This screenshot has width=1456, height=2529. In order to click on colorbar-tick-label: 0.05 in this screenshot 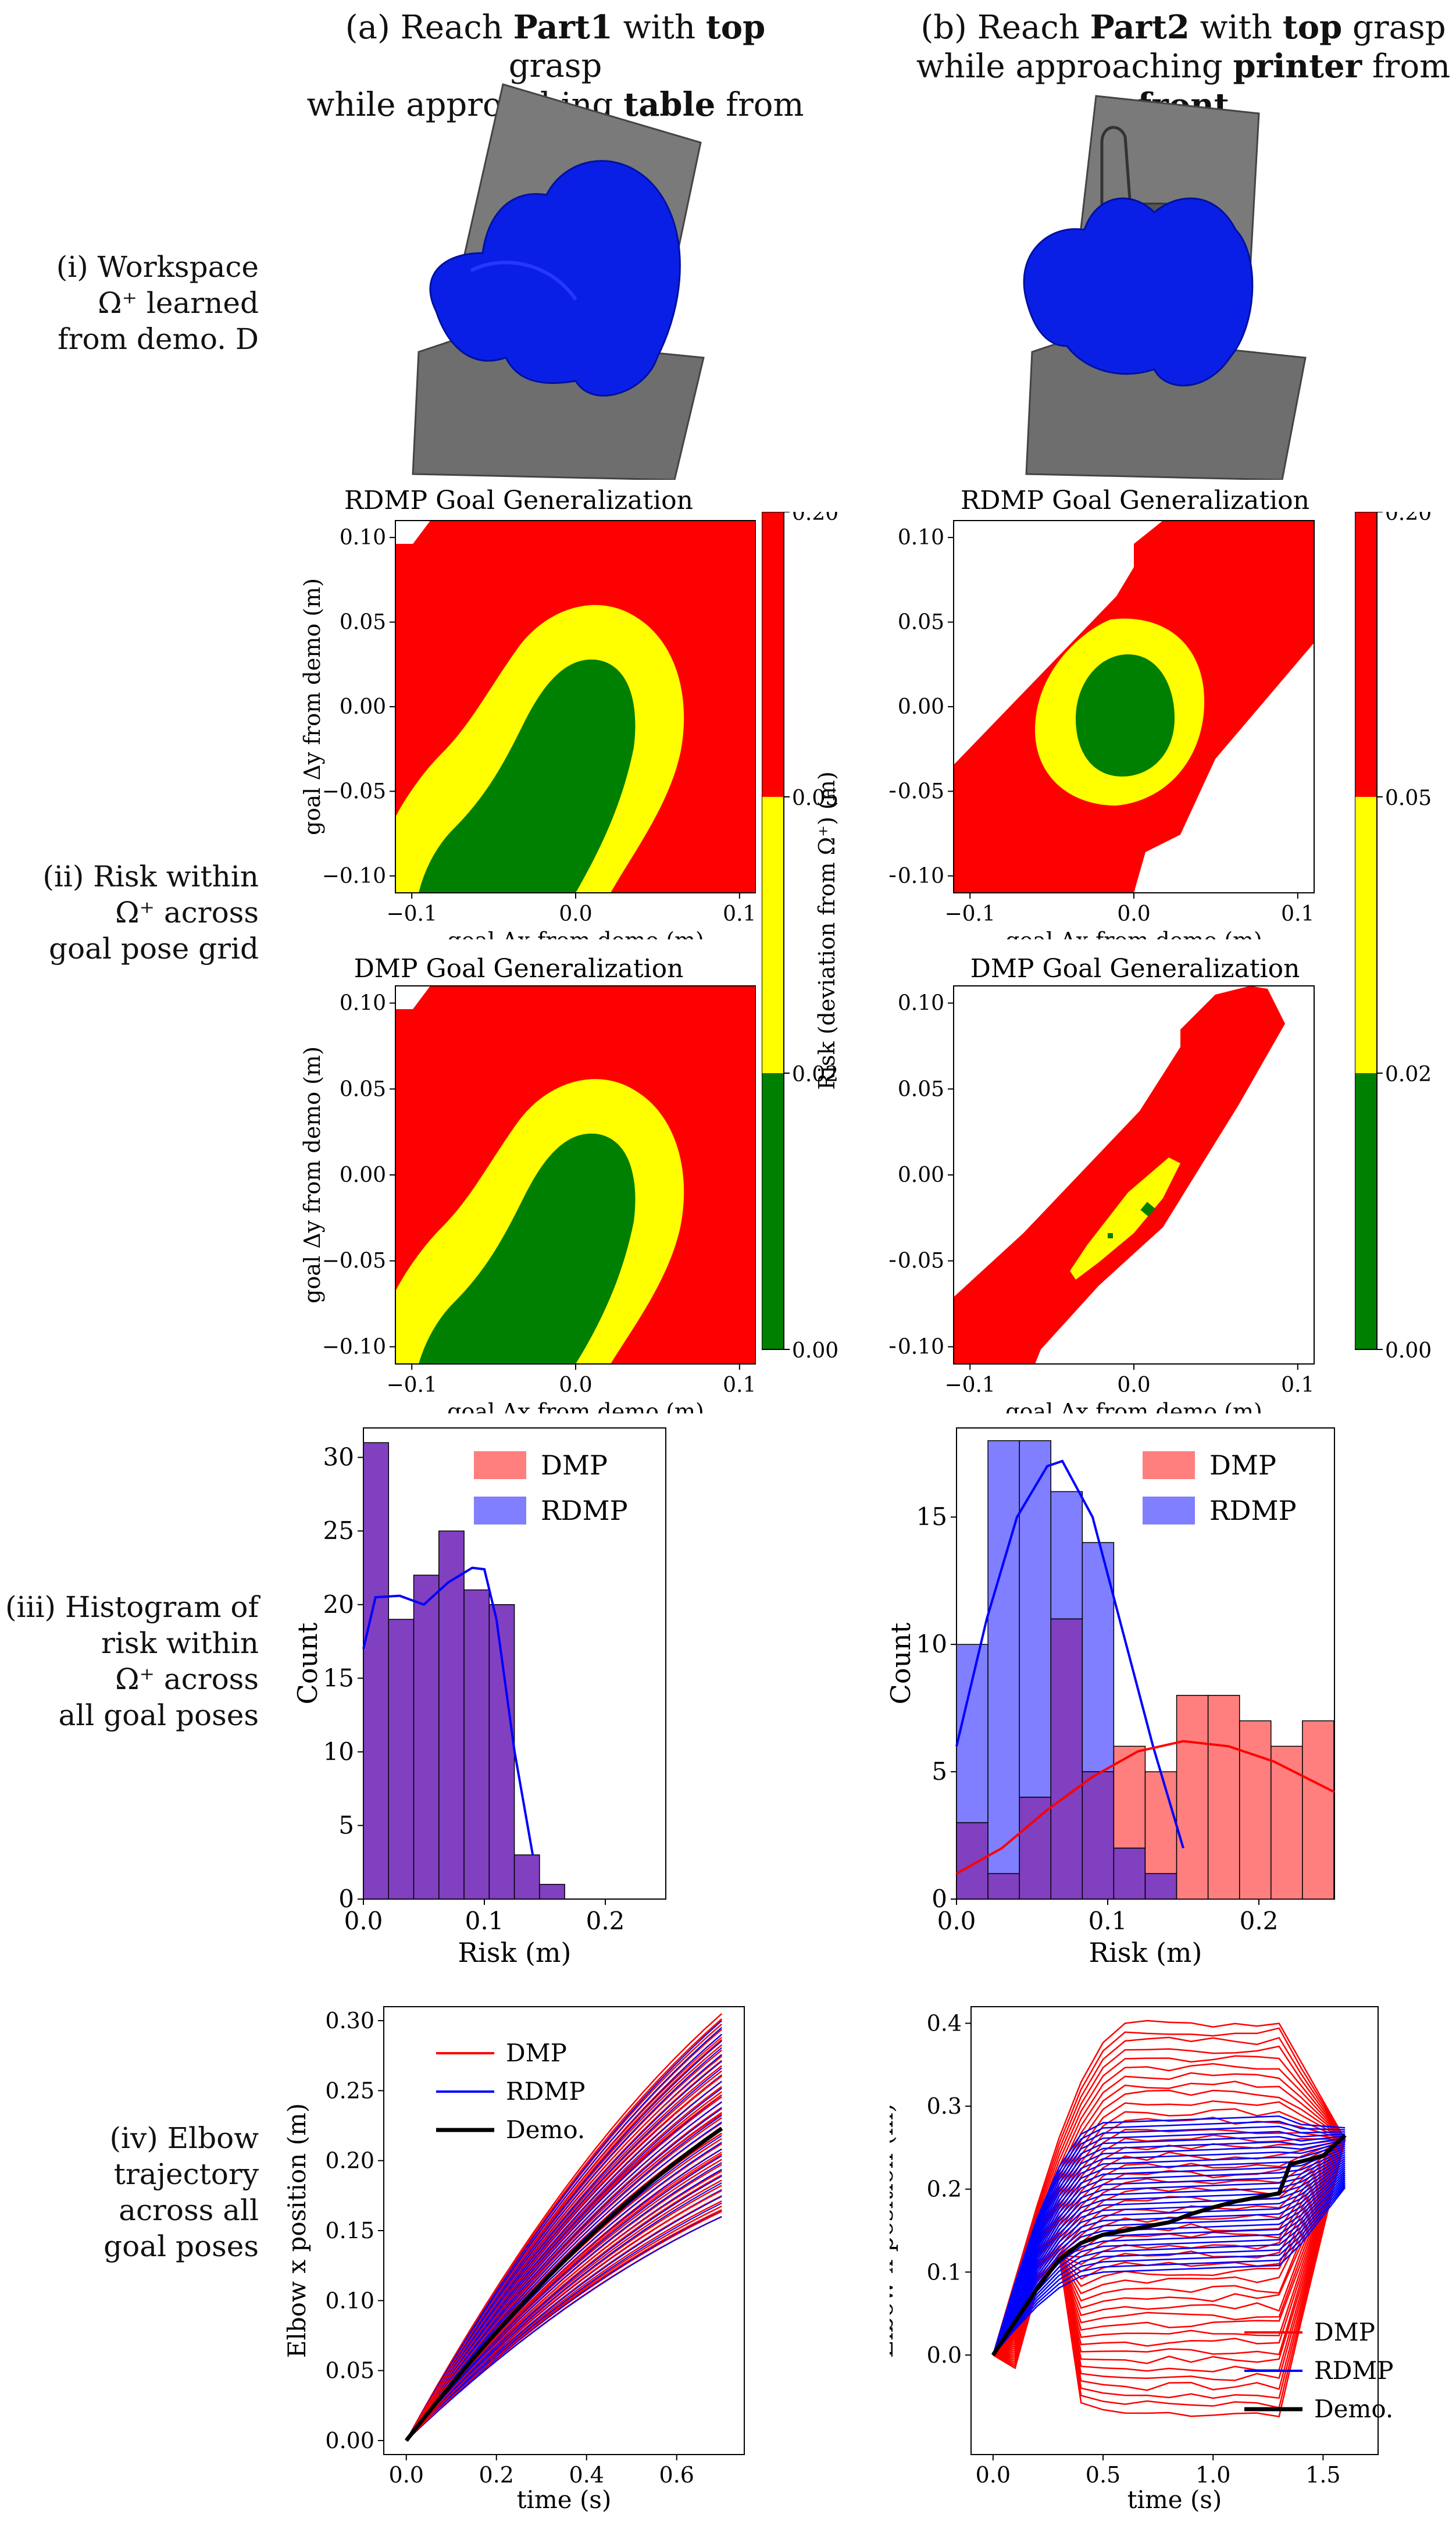, I will do `click(814, 798)`.